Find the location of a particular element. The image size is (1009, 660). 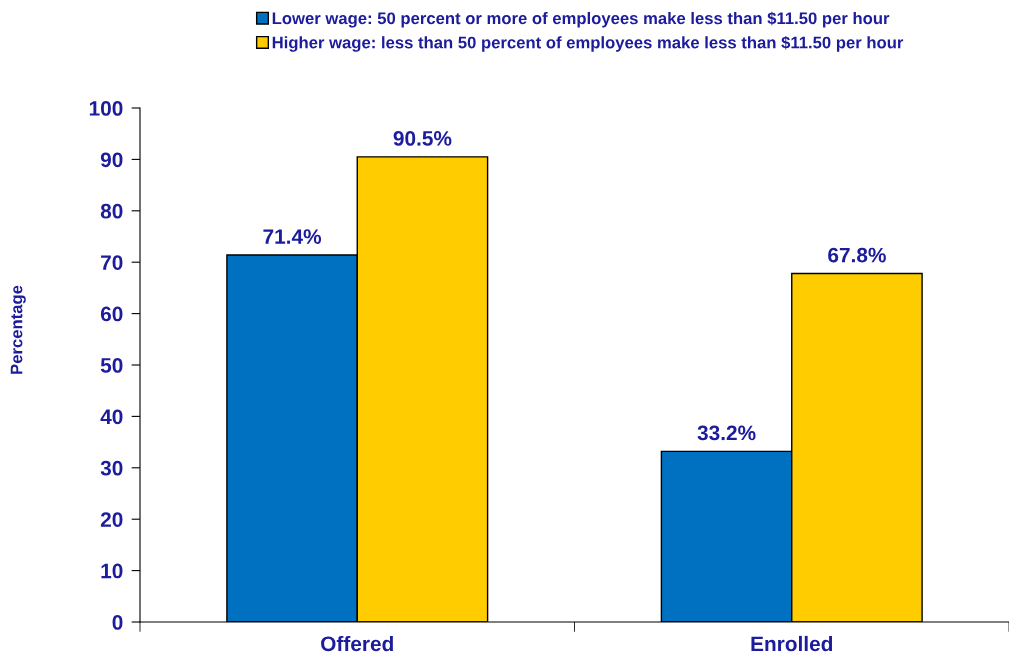

y-tick-label: 40 is located at coordinates (111, 417).